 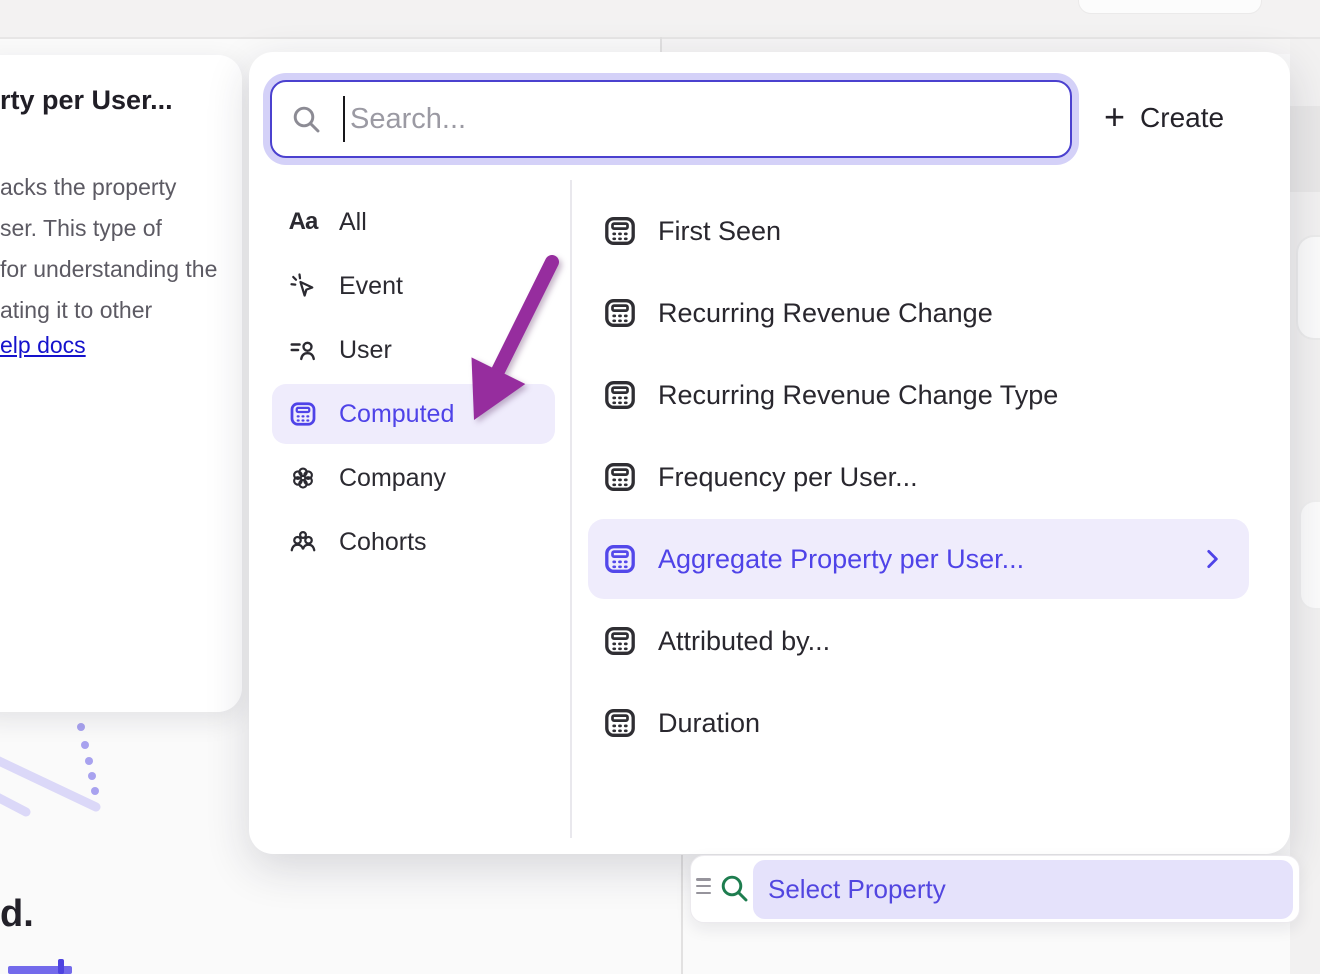 I want to click on cohorts-people-icon, so click(x=303, y=542).